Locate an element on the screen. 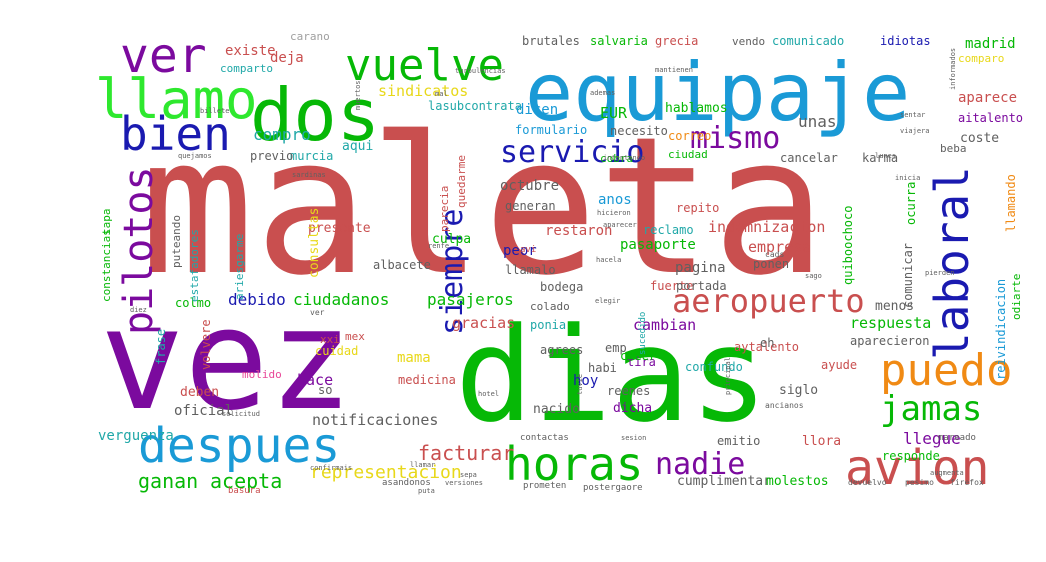  word-81: gracias is located at coordinates (483, 323).